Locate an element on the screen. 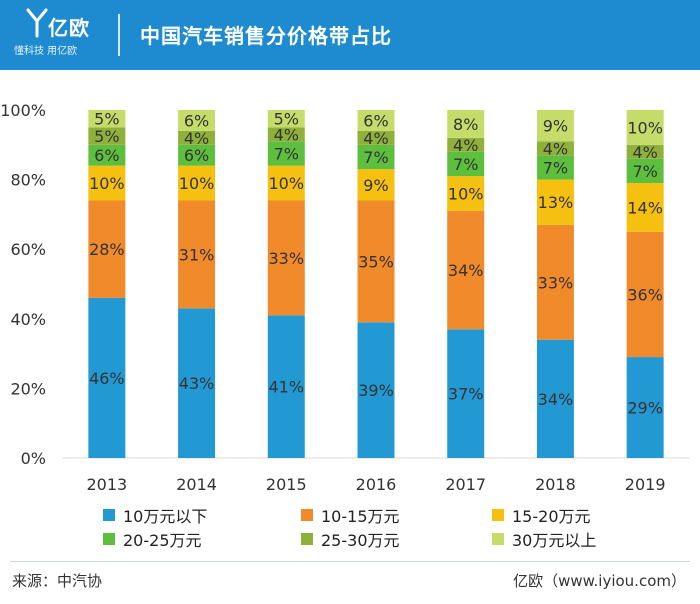 This screenshot has height=604, width=700. site-credit: 亿欧（www.iyiou.com） is located at coordinates (599, 581).